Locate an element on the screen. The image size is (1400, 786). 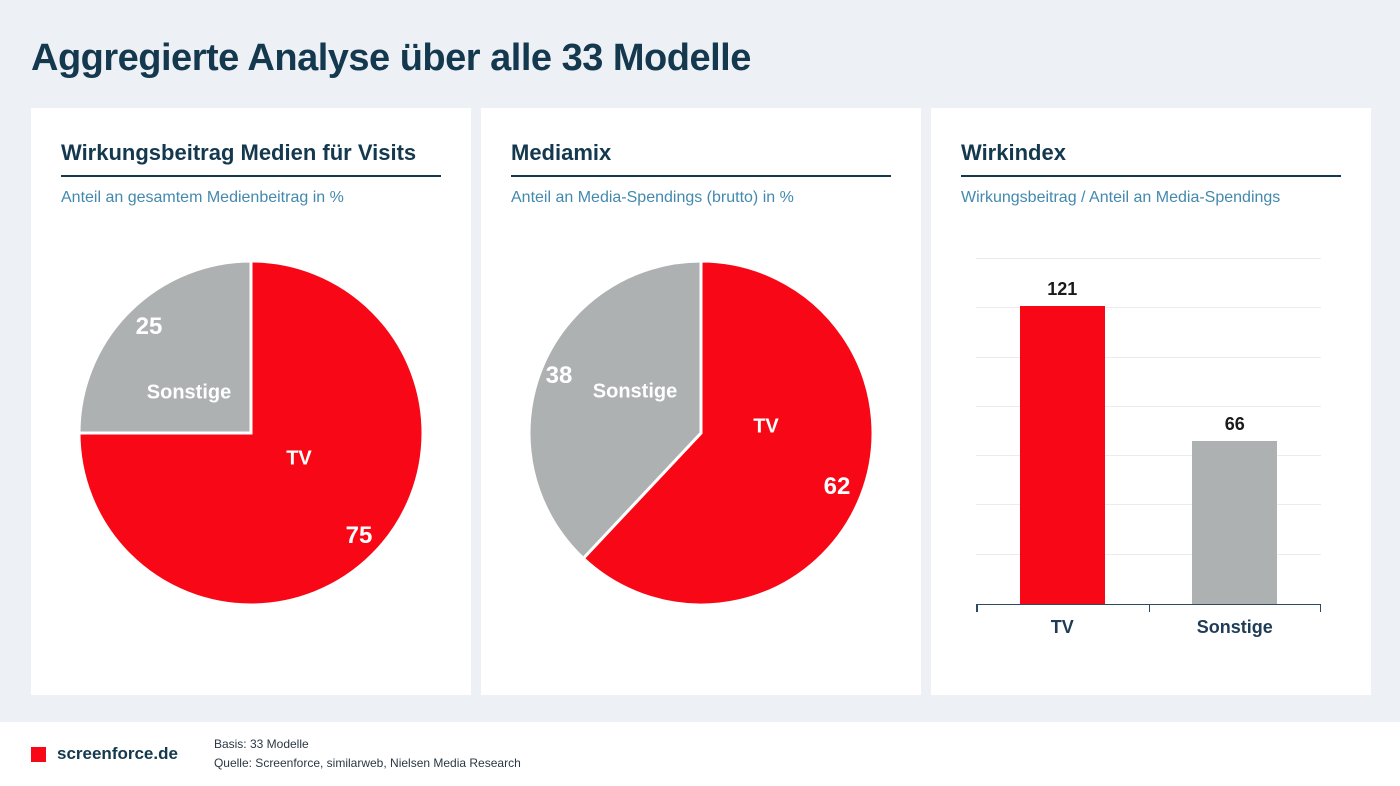
bar-slot-tv: 121 is located at coordinates (1062, 431).